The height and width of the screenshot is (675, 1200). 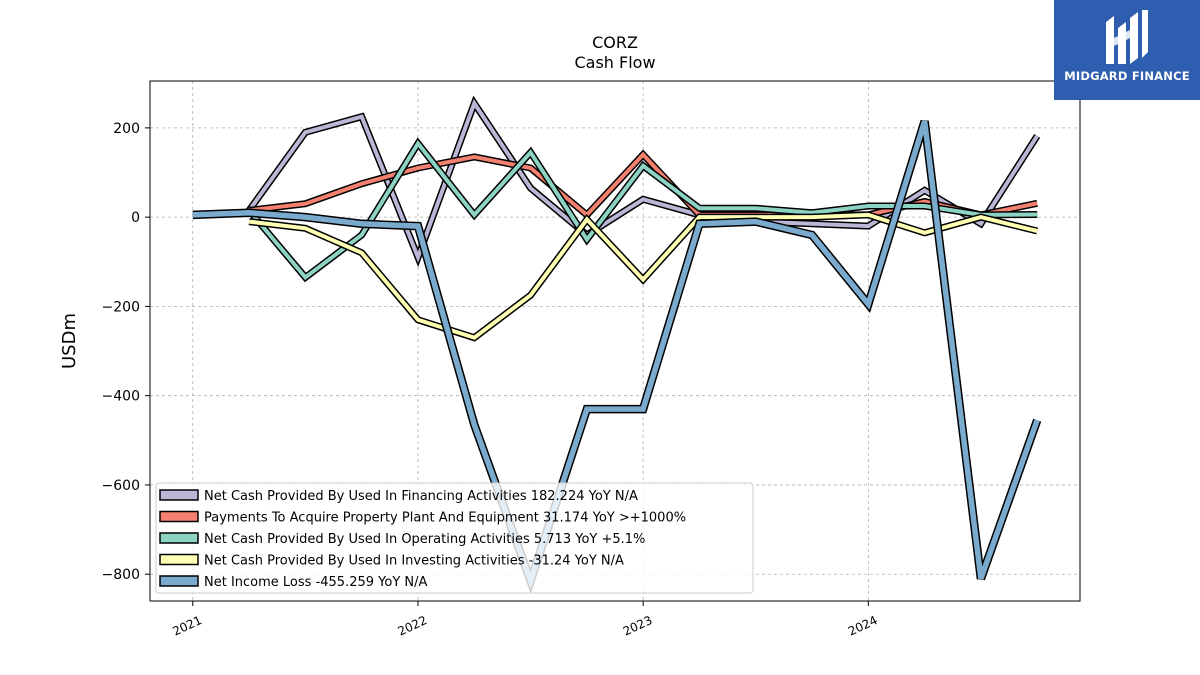 I want to click on midgard-finance-logo: MIDGARD FINANCE, so click(x=1127, y=50).